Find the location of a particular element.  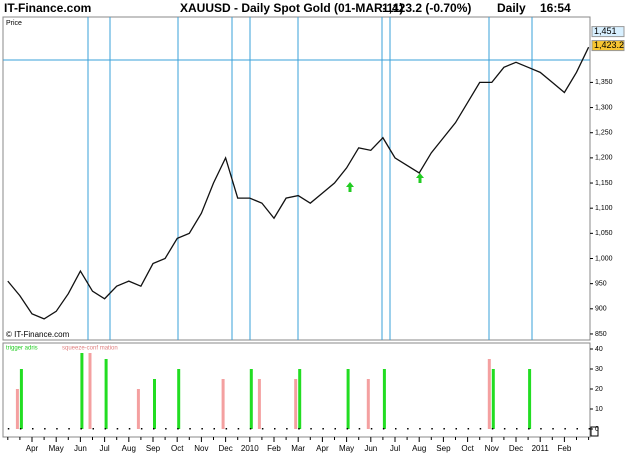

y-tick-label: 1,000 is located at coordinates (604, 258).